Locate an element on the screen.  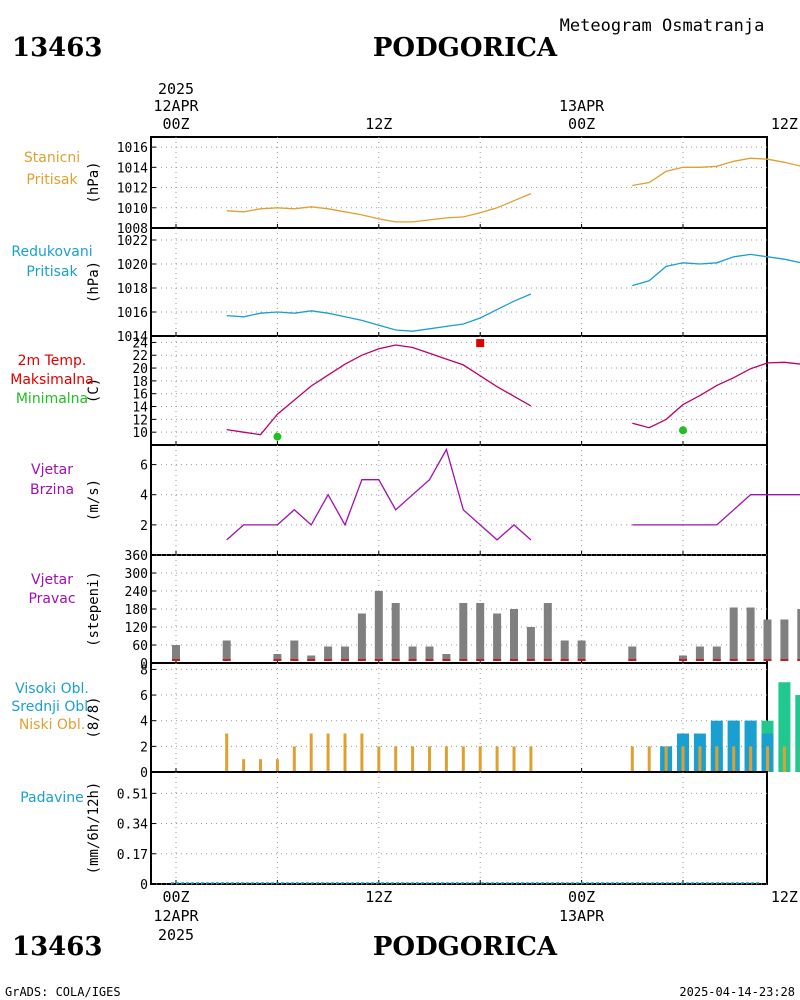
y-tick-label: 0.51 is located at coordinates (132, 794).